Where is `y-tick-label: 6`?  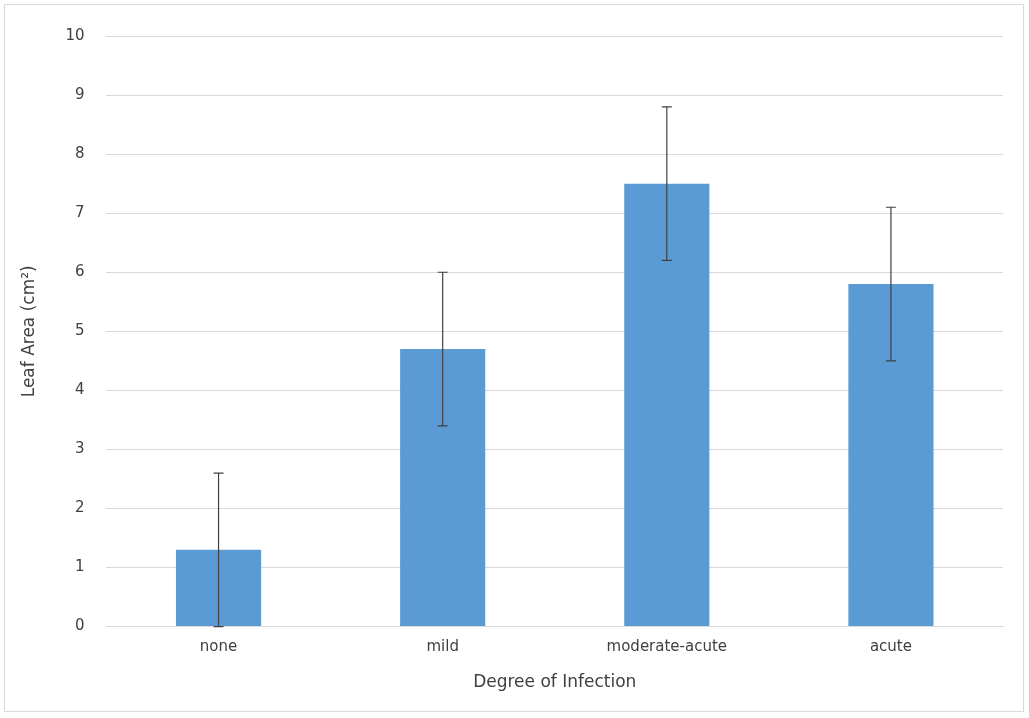 y-tick-label: 6 is located at coordinates (79, 271).